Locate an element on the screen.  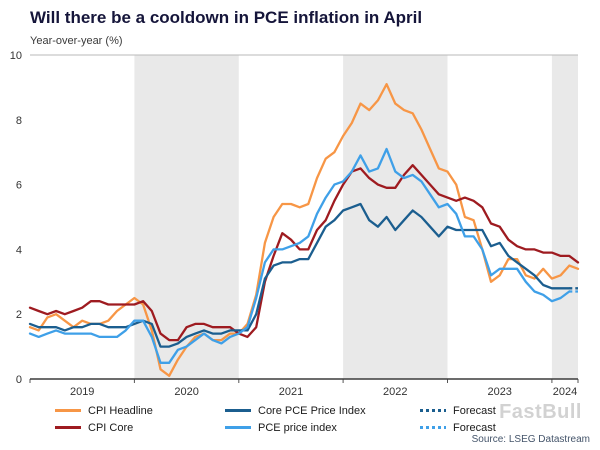
svg-text: 2020 is located at coordinates (186, 392).